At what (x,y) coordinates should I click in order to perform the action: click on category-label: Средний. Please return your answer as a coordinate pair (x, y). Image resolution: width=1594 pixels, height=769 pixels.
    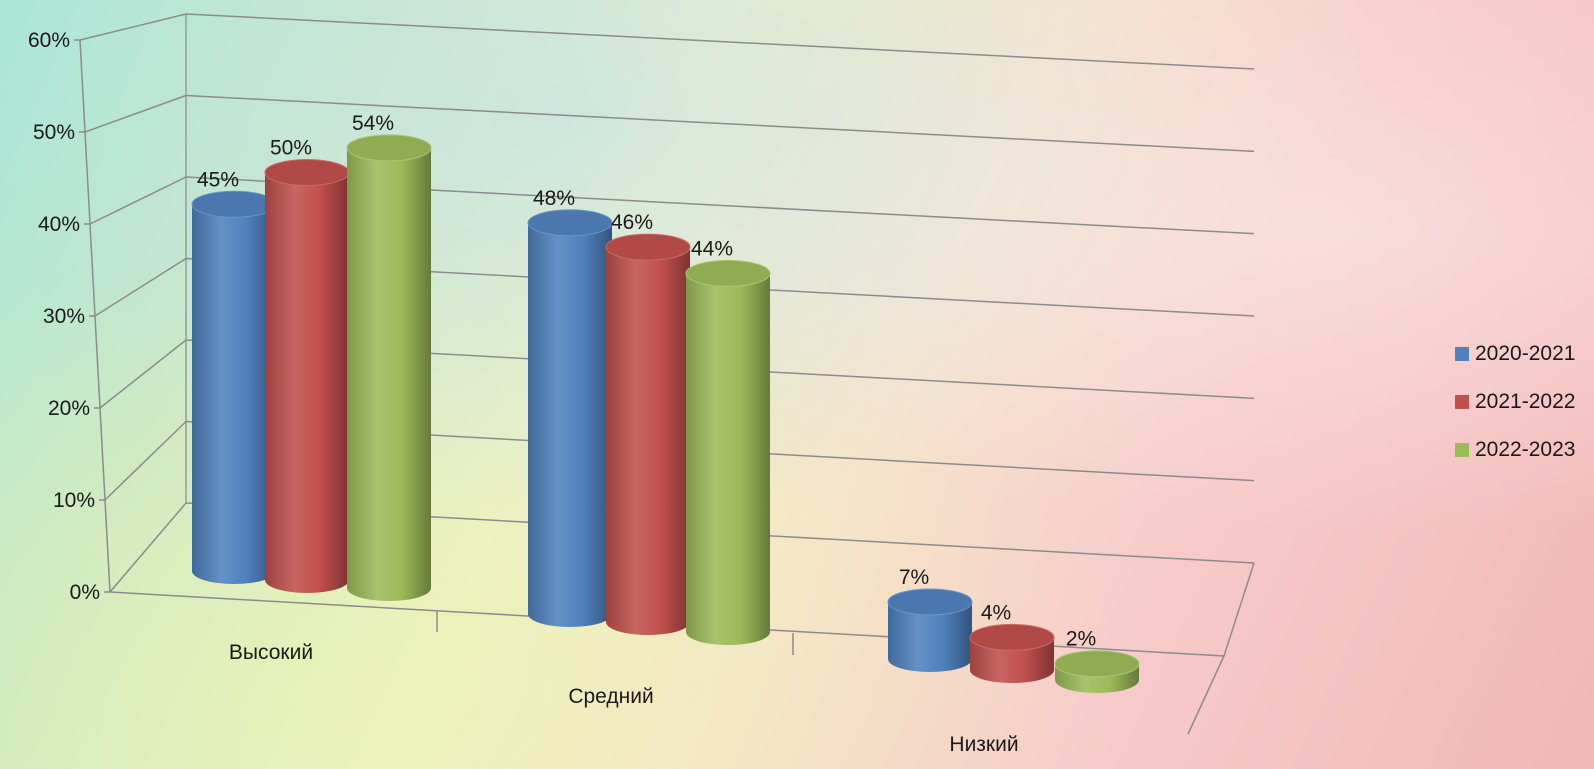
    Looking at the image, I should click on (610, 696).